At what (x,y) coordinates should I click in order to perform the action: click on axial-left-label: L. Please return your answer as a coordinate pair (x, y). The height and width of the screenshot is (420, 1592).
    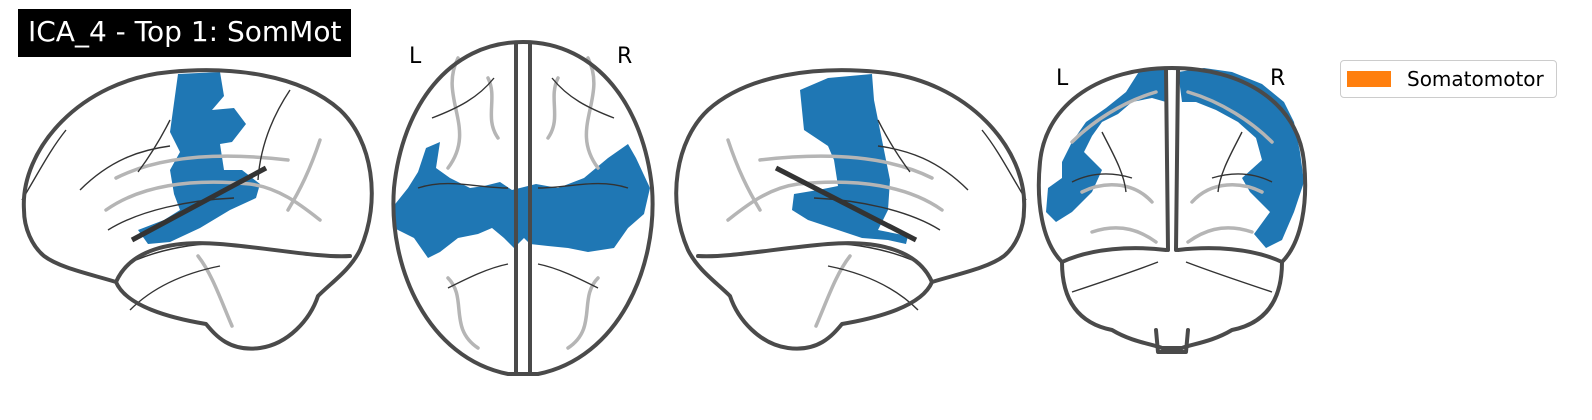
    Looking at the image, I should click on (415, 56).